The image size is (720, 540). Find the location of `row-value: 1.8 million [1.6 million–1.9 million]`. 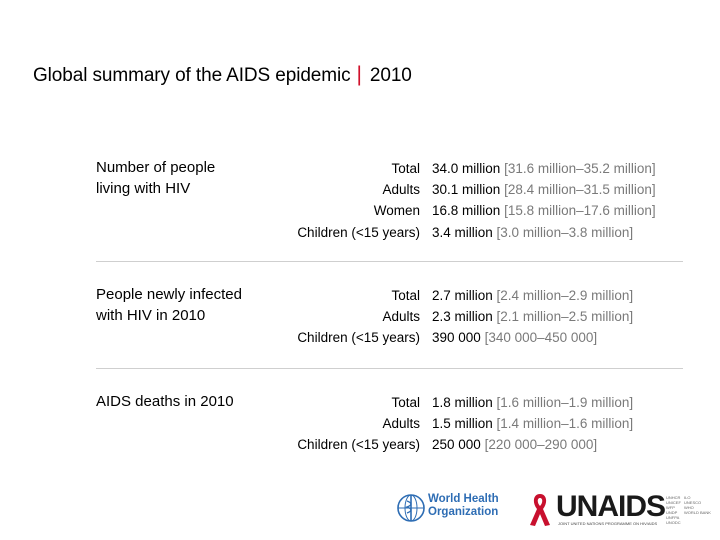

row-value: 1.8 million [1.6 million–1.9 million] is located at coordinates (532, 402).